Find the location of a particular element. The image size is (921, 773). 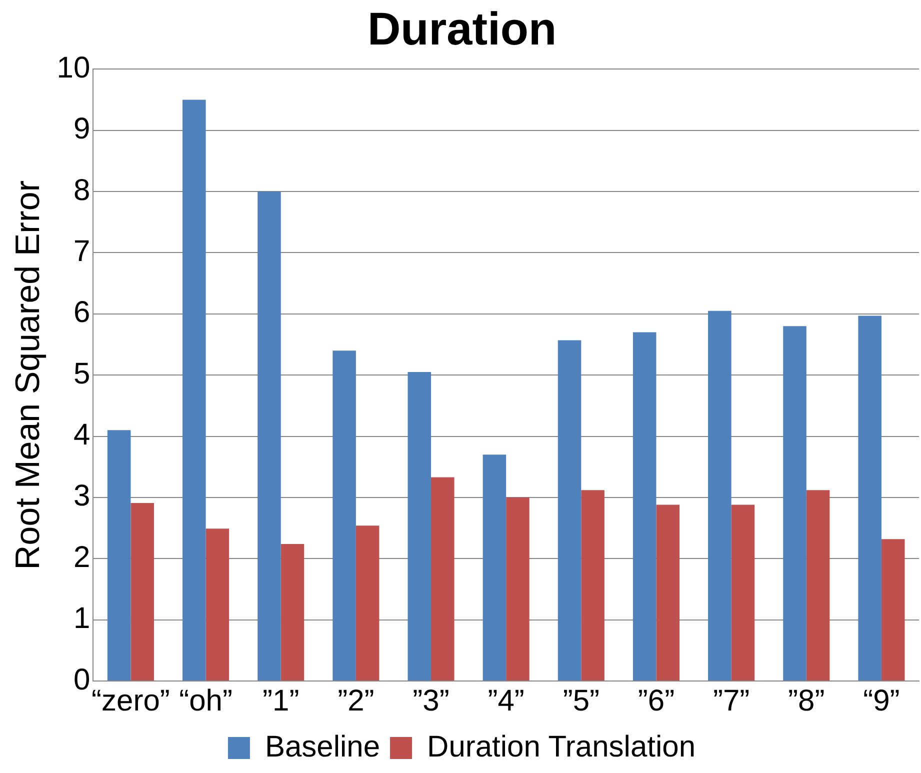

x-tick-label: ”8” is located at coordinates (806, 701).